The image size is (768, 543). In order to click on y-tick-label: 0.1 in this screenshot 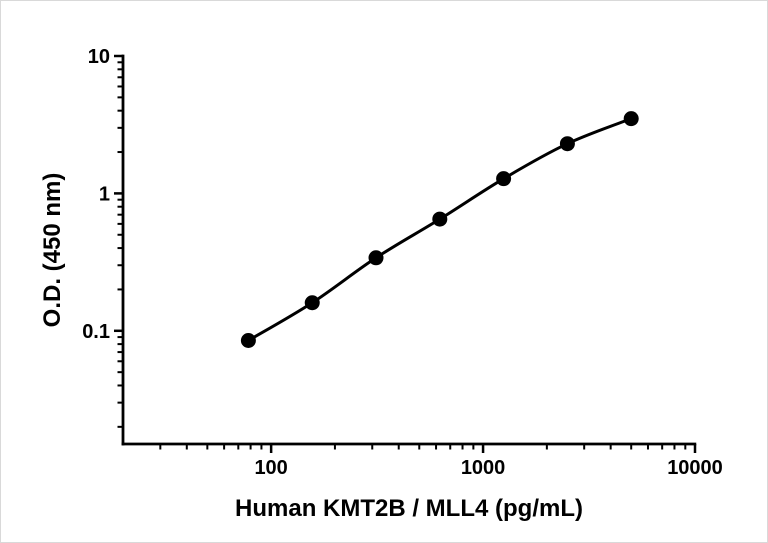, I will do `click(96, 332)`.